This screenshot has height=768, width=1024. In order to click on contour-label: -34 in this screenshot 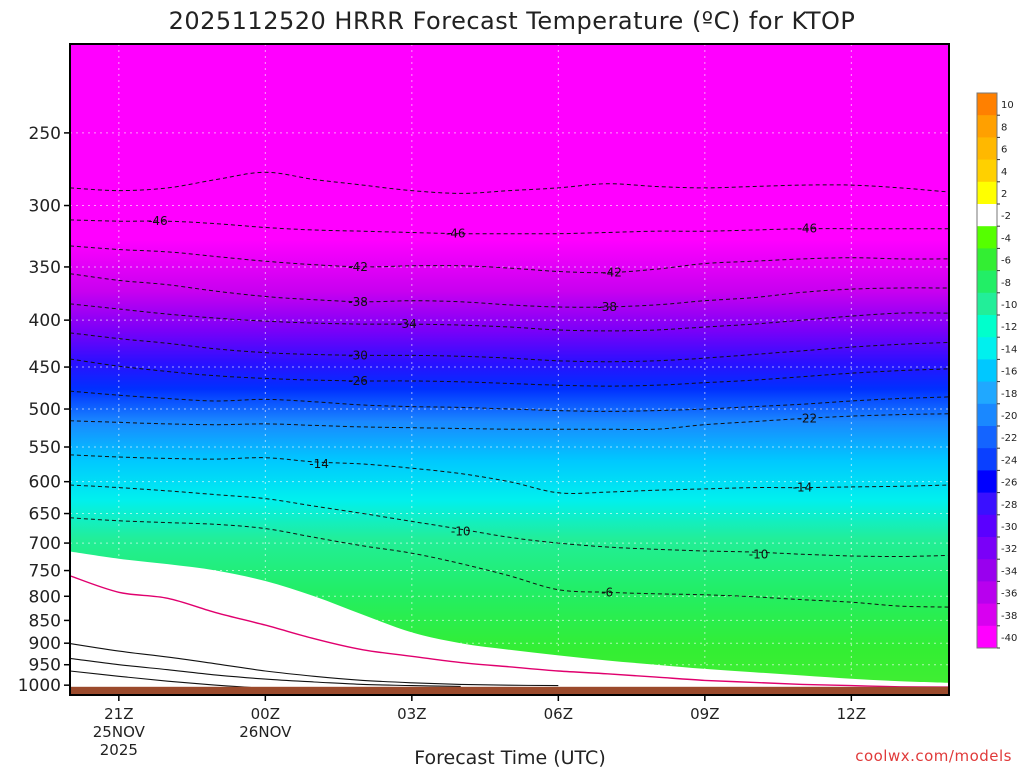, I will do `click(407, 324)`.